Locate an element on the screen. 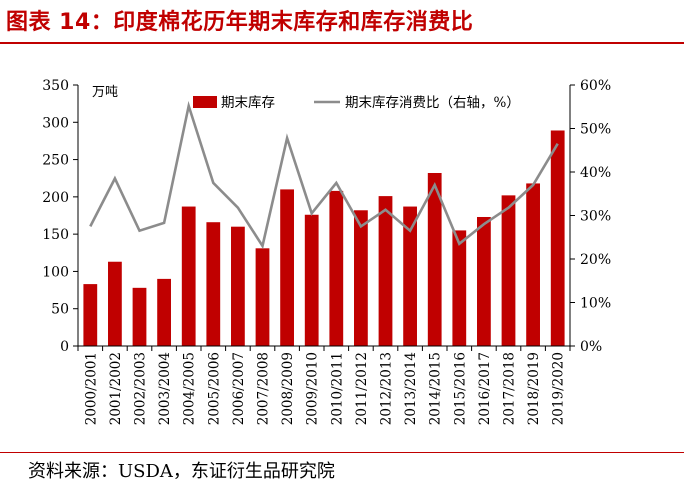  x-tick-label: 2006/2007 is located at coordinates (239, 388).